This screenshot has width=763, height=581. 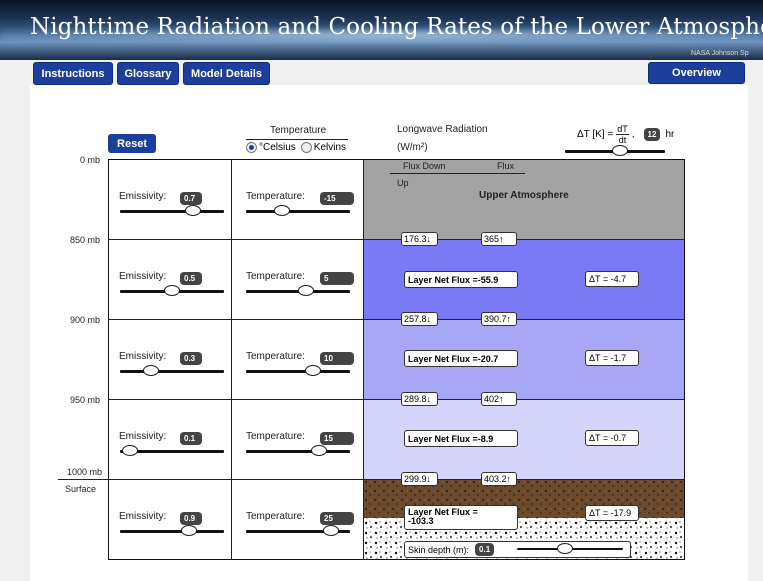 I want to click on kelvins-label: Kelvins, so click(x=330, y=147).